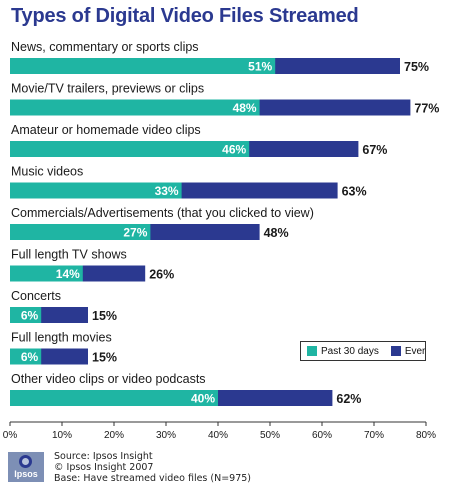 The height and width of the screenshot is (488, 450). What do you see at coordinates (69, 255) in the screenshot?
I see `category-label-full-length-tv-shows: Full length TV shows` at bounding box center [69, 255].